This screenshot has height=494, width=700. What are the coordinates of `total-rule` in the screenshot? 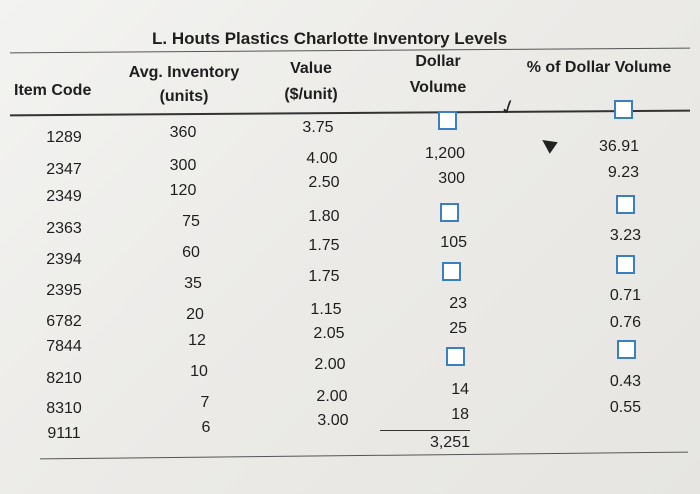 It's located at (425, 430).